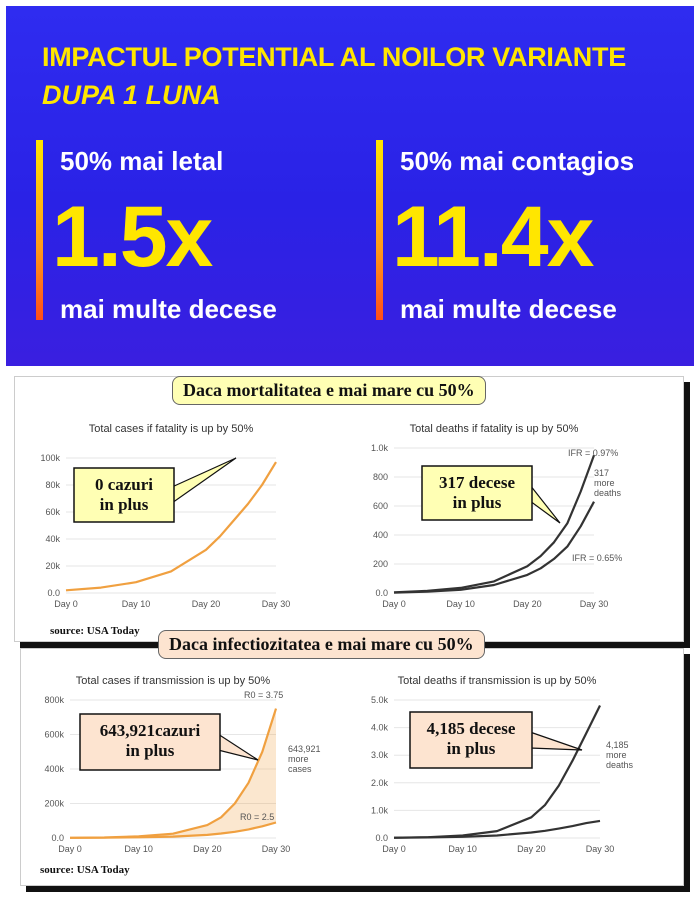 The image size is (700, 906). I want to click on left-accent-bar, so click(39, 230).